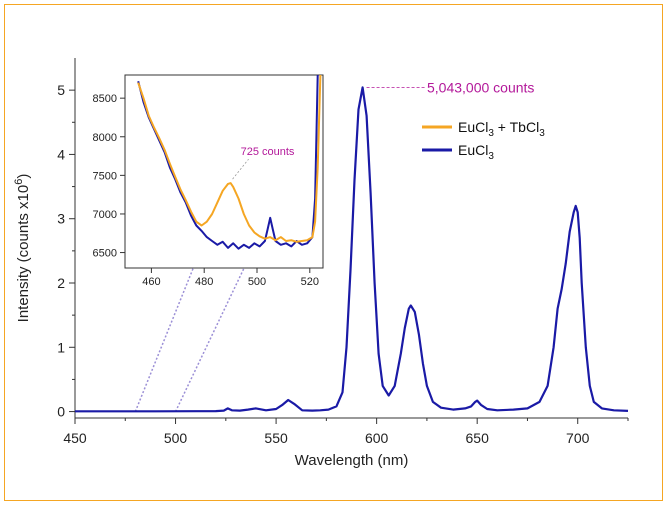 This screenshot has width=669, height=507. I want to click on inset-frame, so click(224, 171).